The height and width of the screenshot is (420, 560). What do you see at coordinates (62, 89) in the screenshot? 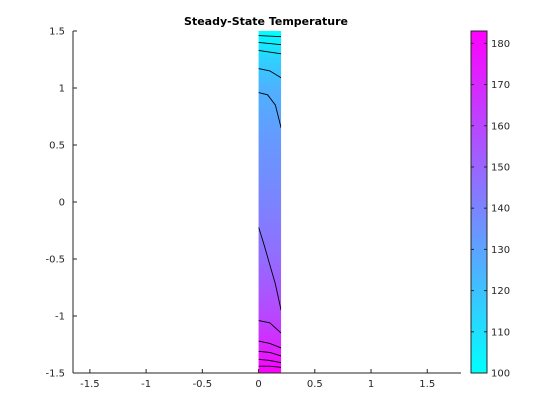
I see `y-tick-label: 1` at bounding box center [62, 89].